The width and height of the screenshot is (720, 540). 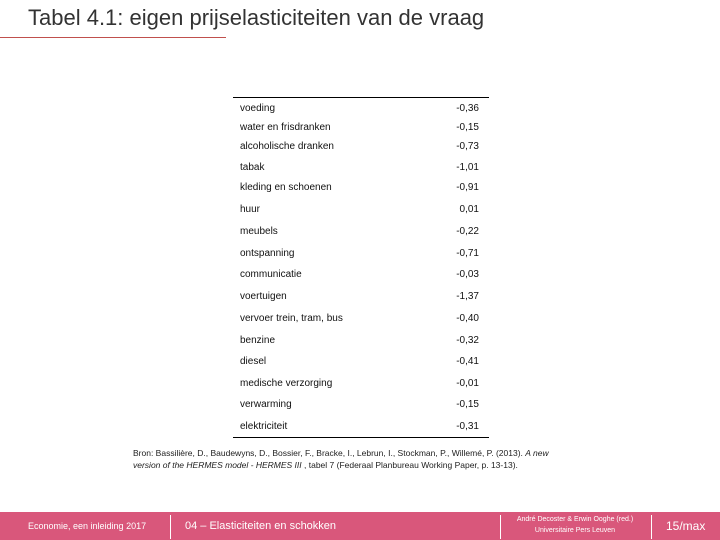 What do you see at coordinates (264, 426) in the screenshot?
I see `row-label: elektriciteit` at bounding box center [264, 426].